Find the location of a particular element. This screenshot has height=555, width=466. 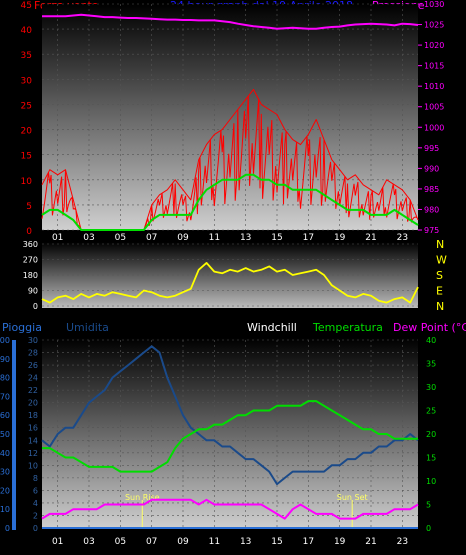

pressure-y-tick-label: 1010 is located at coordinates (434, 86).